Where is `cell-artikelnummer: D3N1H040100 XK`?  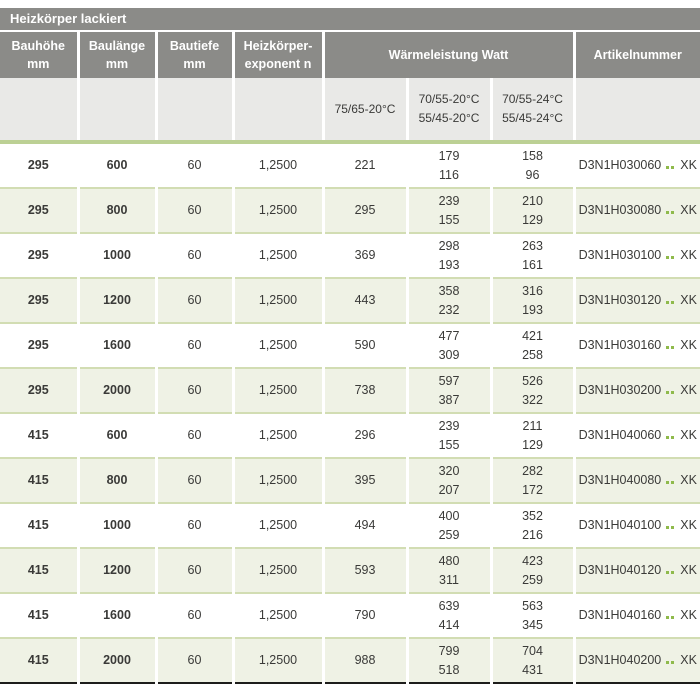
cell-artikelnummer: D3N1H040100 XK is located at coordinates (637, 525).